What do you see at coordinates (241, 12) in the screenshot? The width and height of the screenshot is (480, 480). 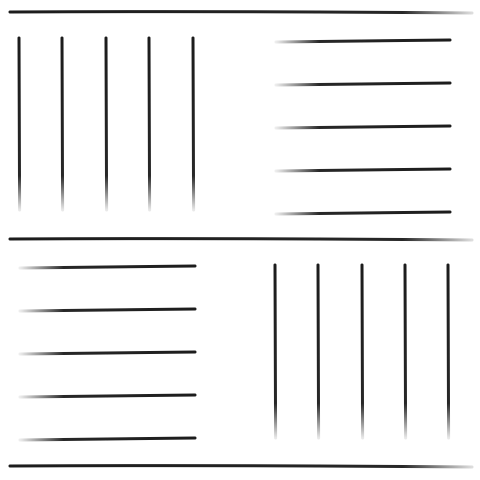 I see `top-rule` at bounding box center [241, 12].